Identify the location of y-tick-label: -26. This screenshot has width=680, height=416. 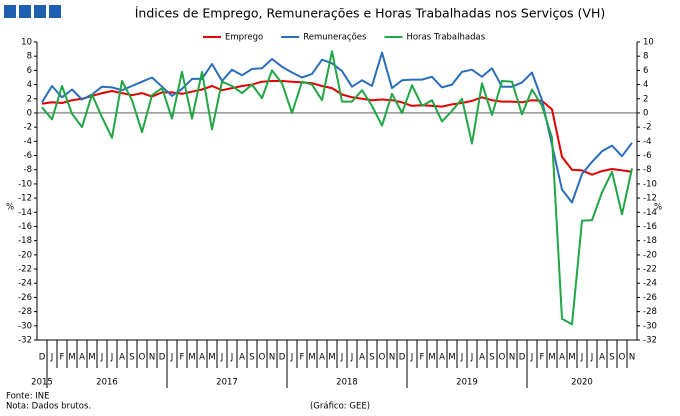
(25, 298).